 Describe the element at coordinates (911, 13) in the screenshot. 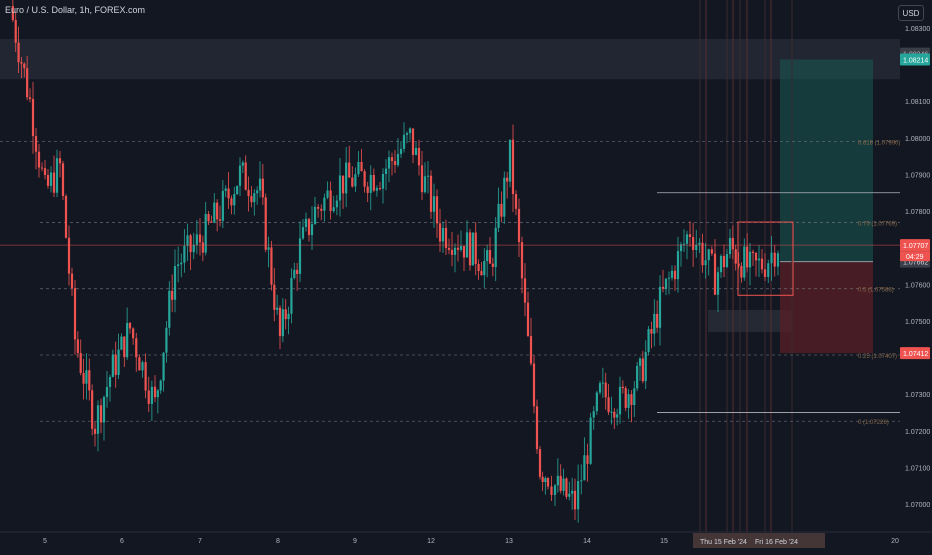

I see `currency-selector: USD` at that location.